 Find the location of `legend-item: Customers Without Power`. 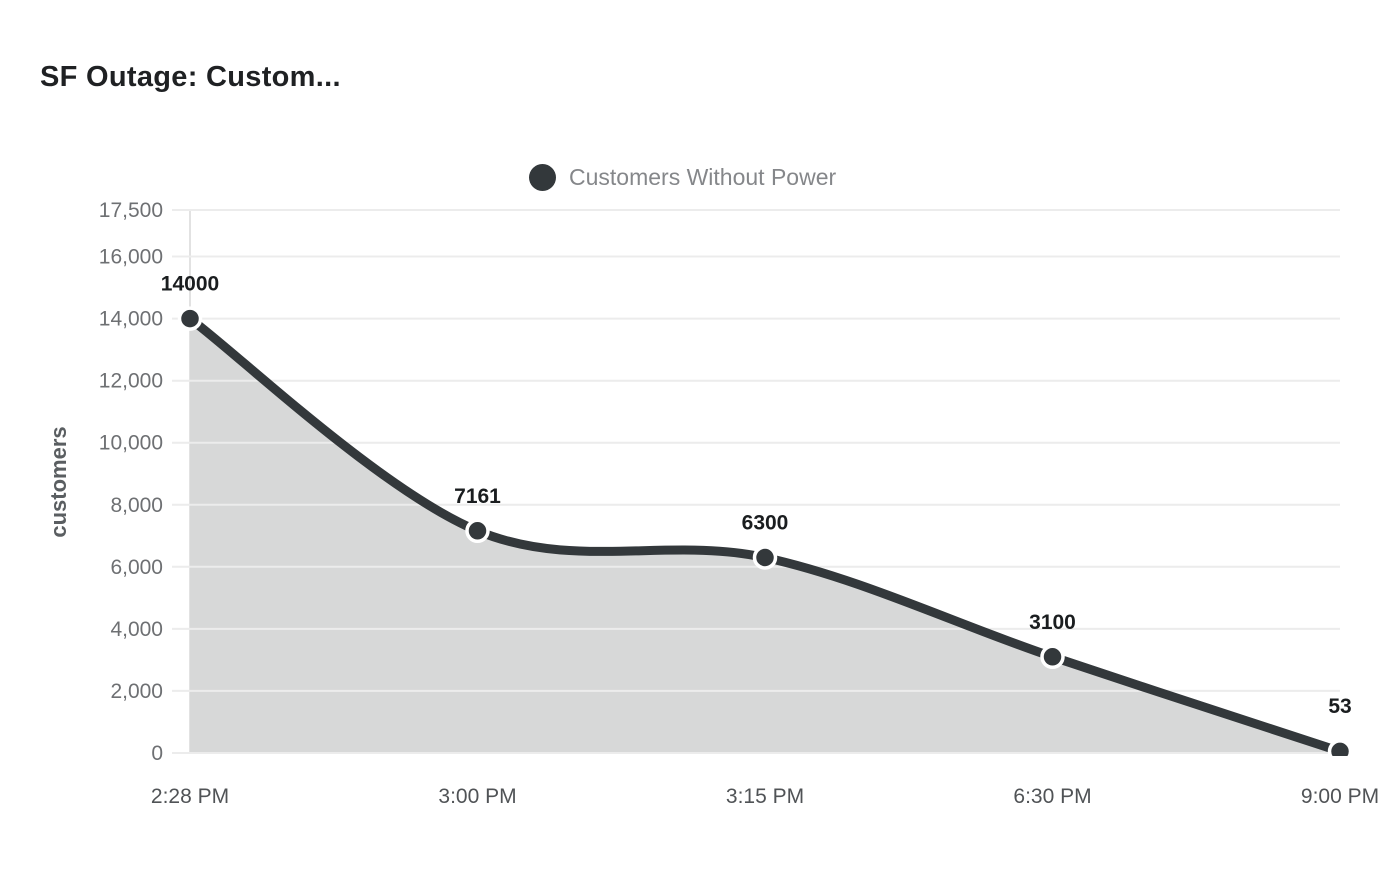

legend-item: Customers Without Power is located at coordinates (682, 177).